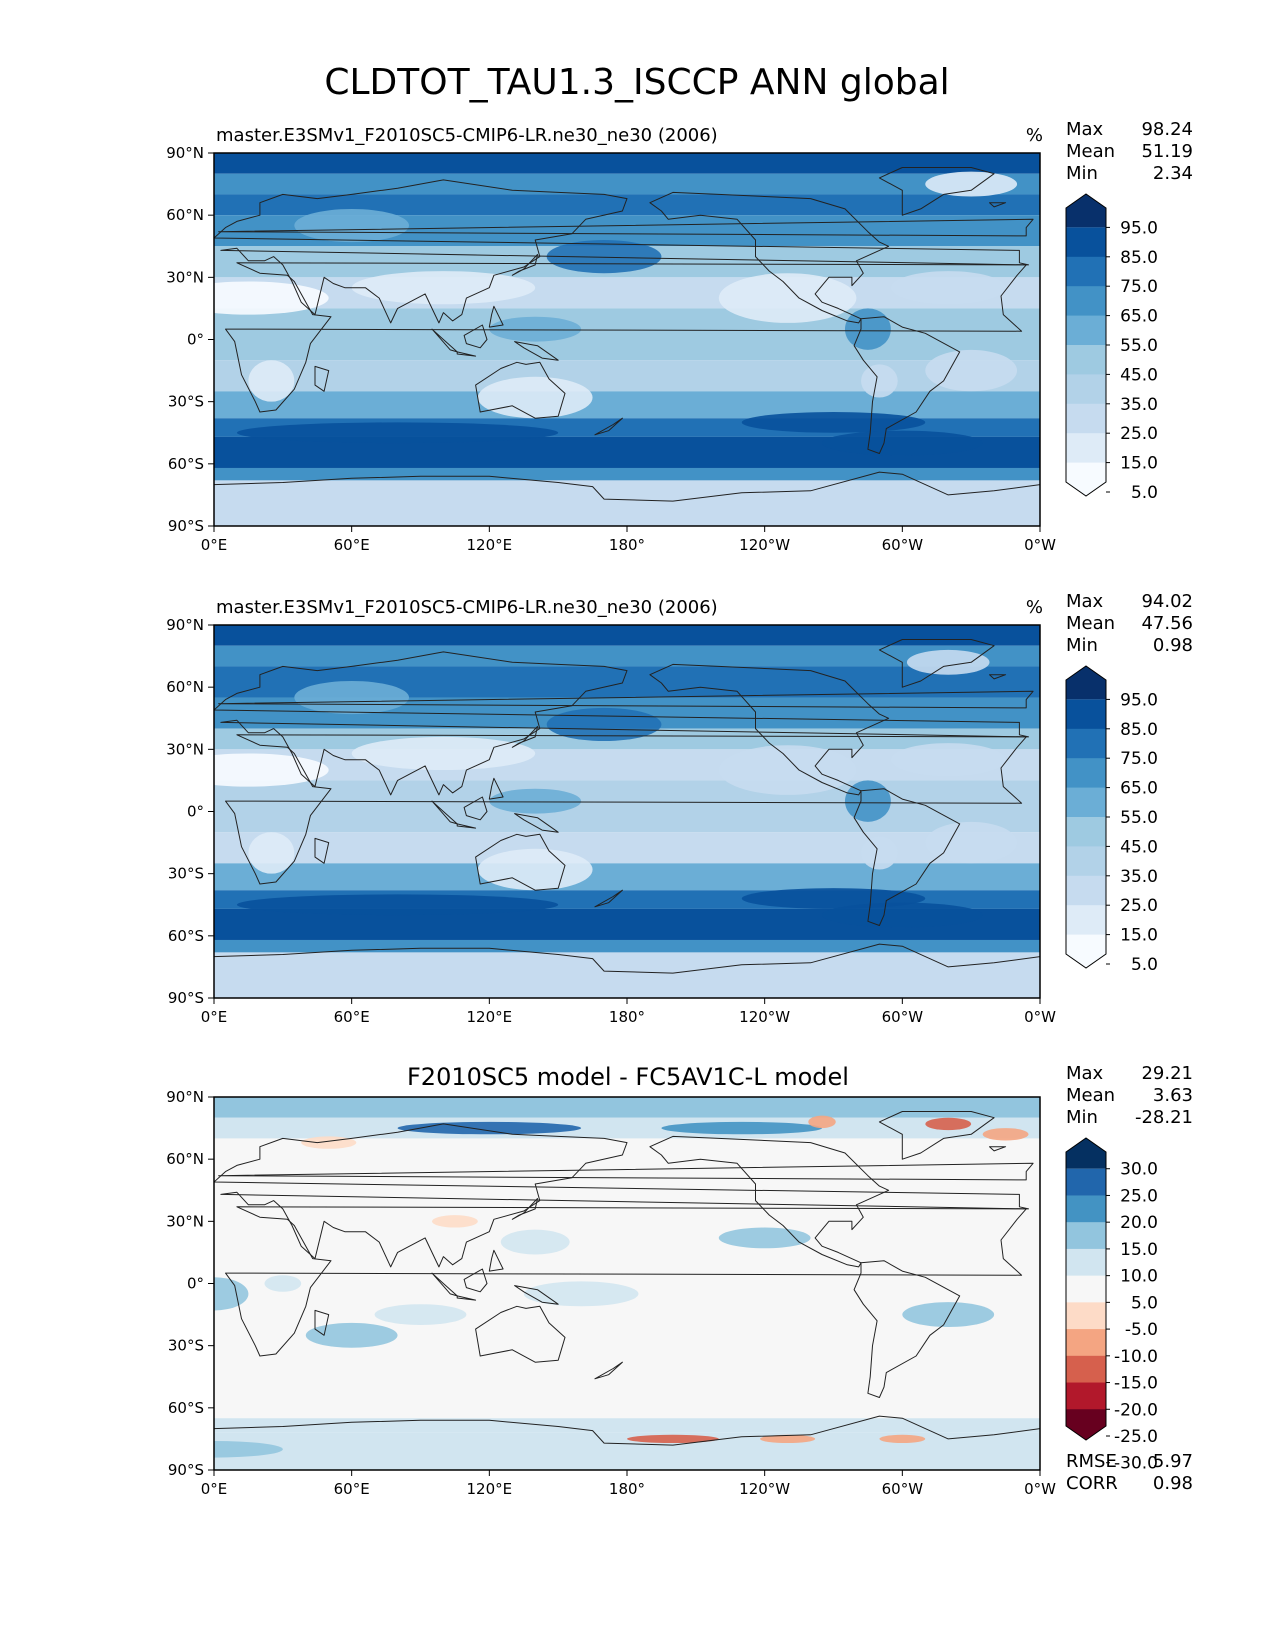 This screenshot has width=1275, height=1650. I want to click on coastline-australia, so click(520, 1334).